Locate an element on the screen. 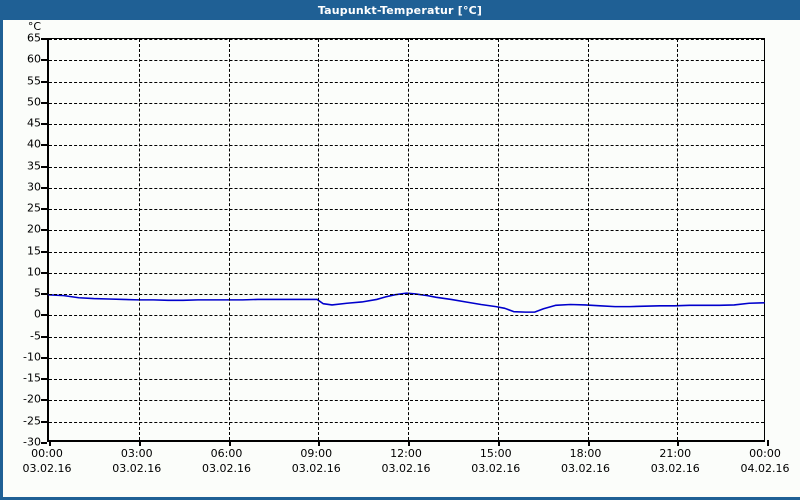 This screenshot has width=800, height=500. y-axis-tick-label: 20 is located at coordinates (34, 229).